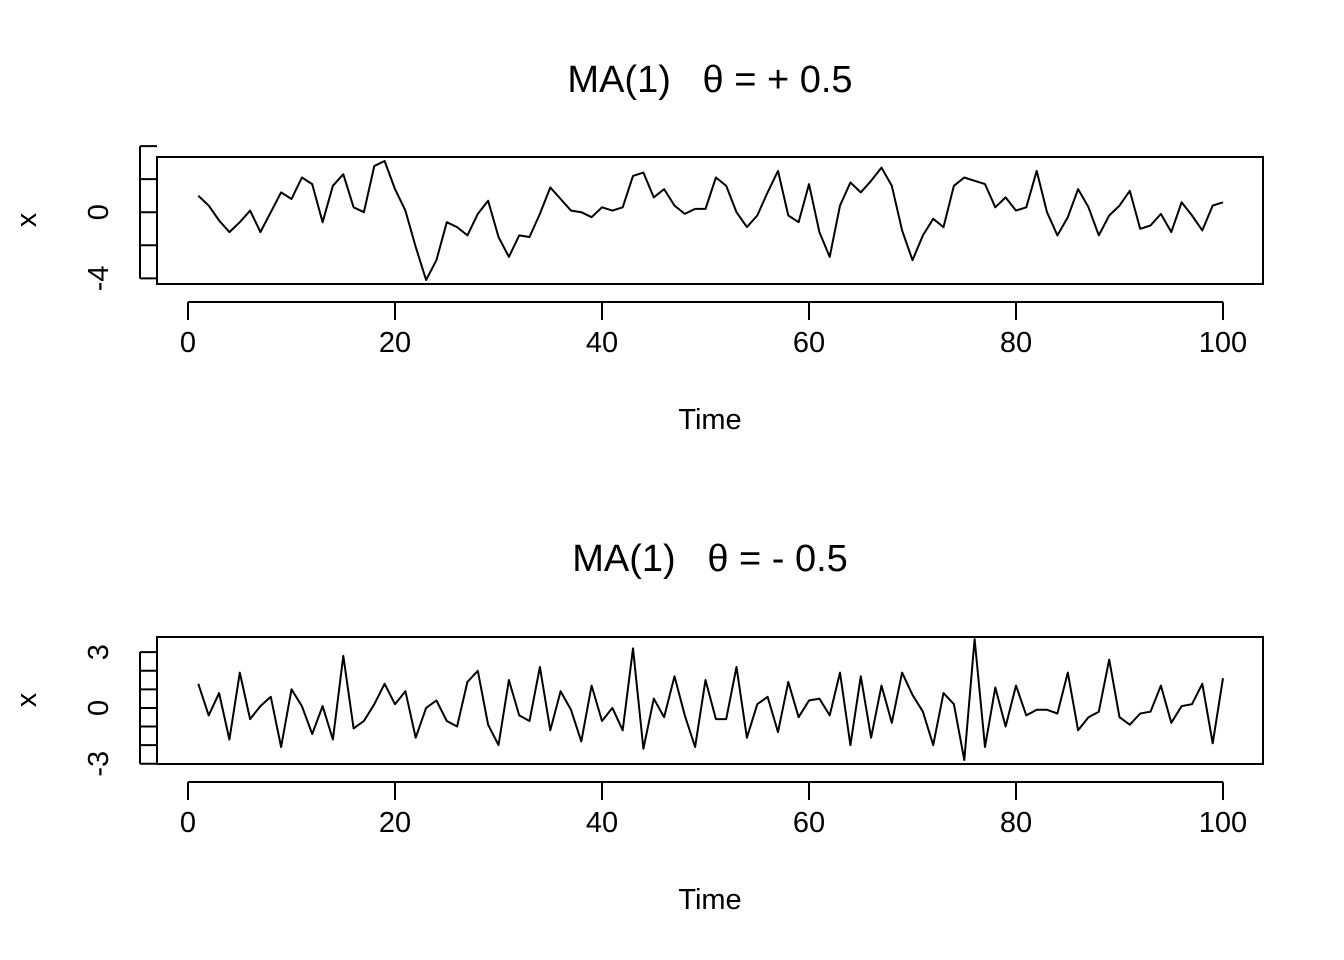  What do you see at coordinates (709, 80) in the screenshot?
I see `panel-title: MA(1) θ = + 0.5` at bounding box center [709, 80].